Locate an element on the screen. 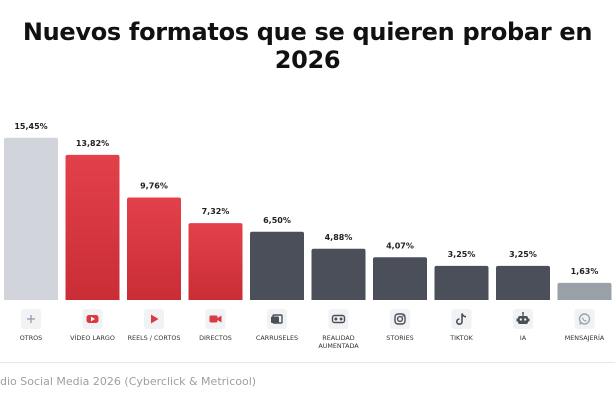 The height and width of the screenshot is (411, 615). value-label-ia: 3,25% is located at coordinates (523, 254).